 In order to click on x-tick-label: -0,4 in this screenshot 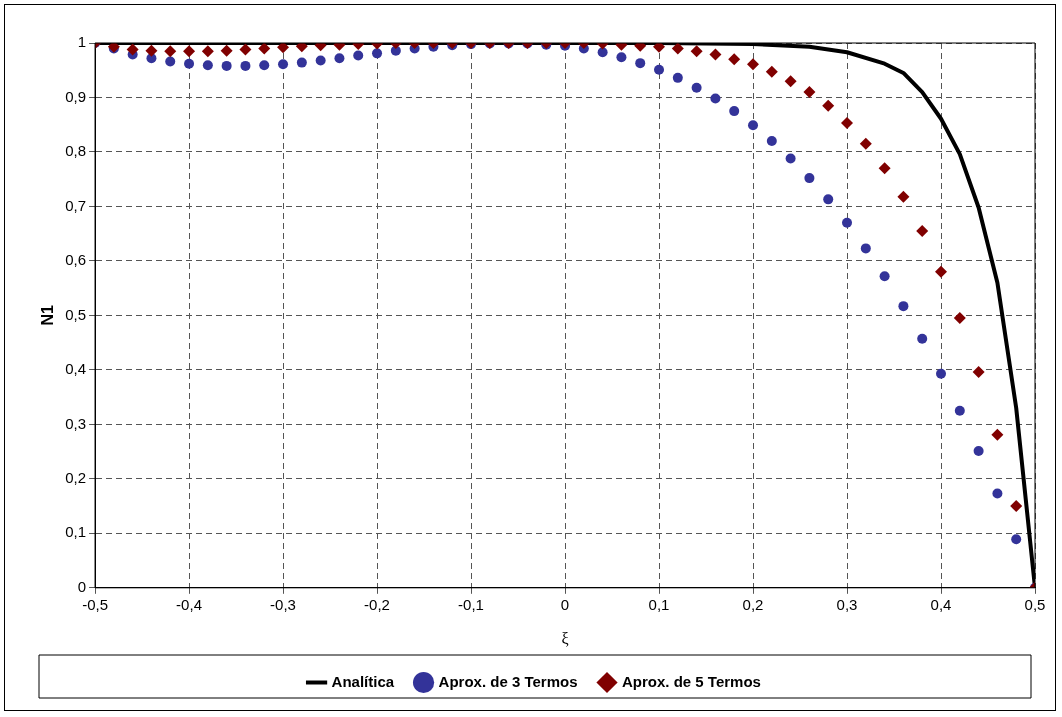, I will do `click(189, 604)`.